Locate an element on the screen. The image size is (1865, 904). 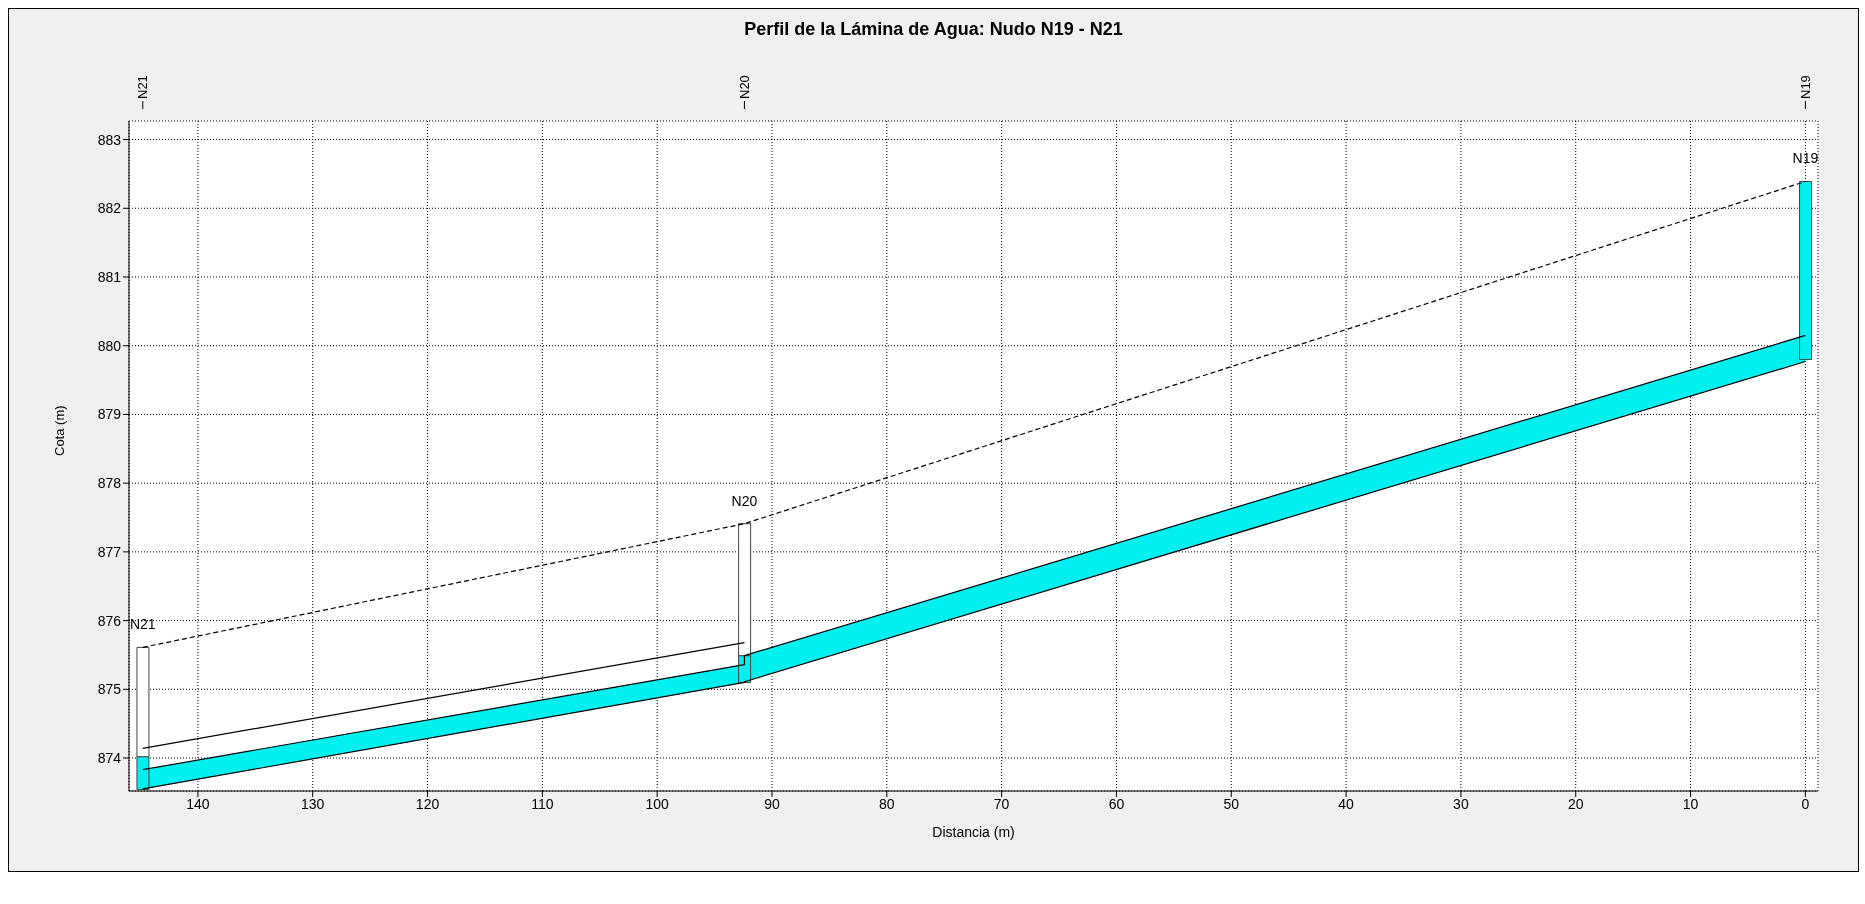
x-tick-label: 50 is located at coordinates (1231, 803).